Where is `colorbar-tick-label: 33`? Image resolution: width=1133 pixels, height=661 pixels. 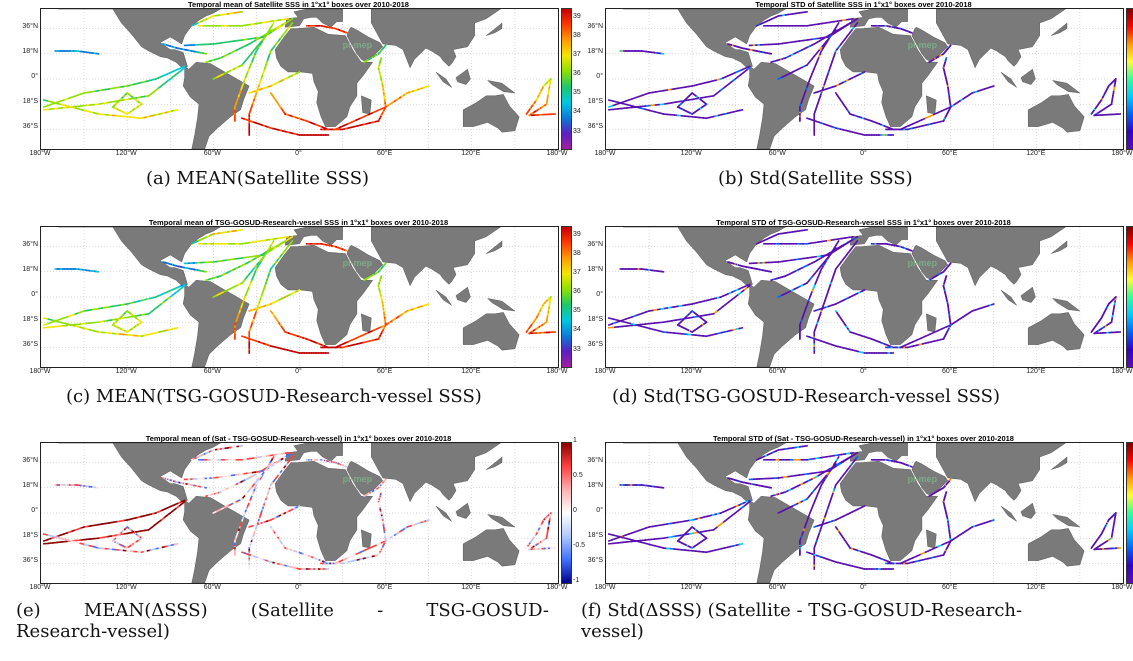 colorbar-tick-label: 33 is located at coordinates (577, 131).